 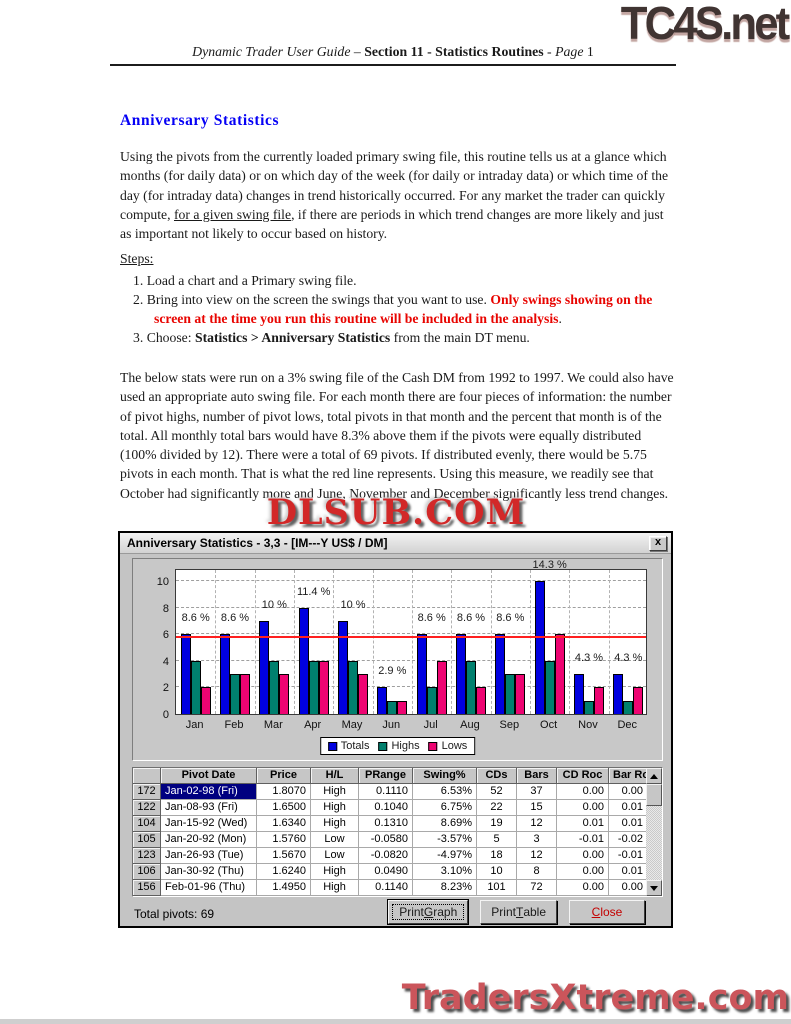 I want to click on table-cell: 37, so click(x=537, y=792).